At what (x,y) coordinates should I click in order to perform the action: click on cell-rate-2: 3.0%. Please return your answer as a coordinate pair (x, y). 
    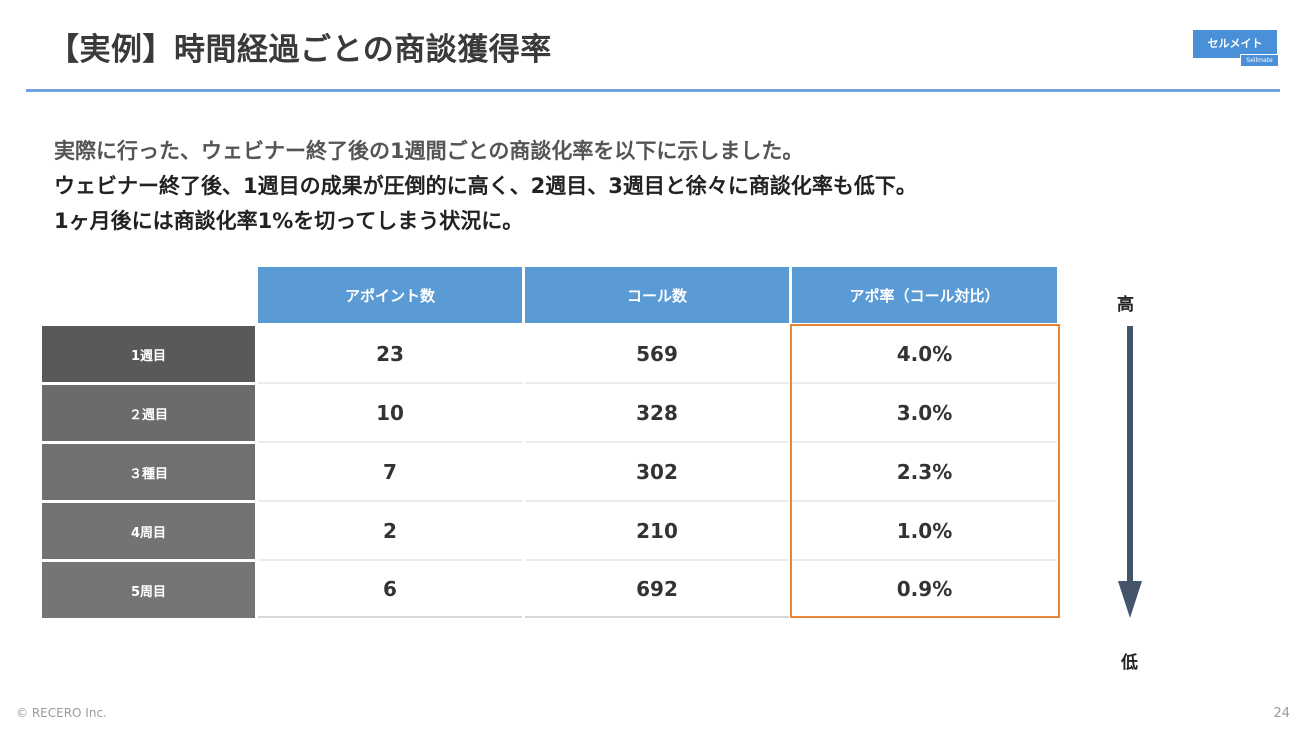
    Looking at the image, I should click on (924, 414).